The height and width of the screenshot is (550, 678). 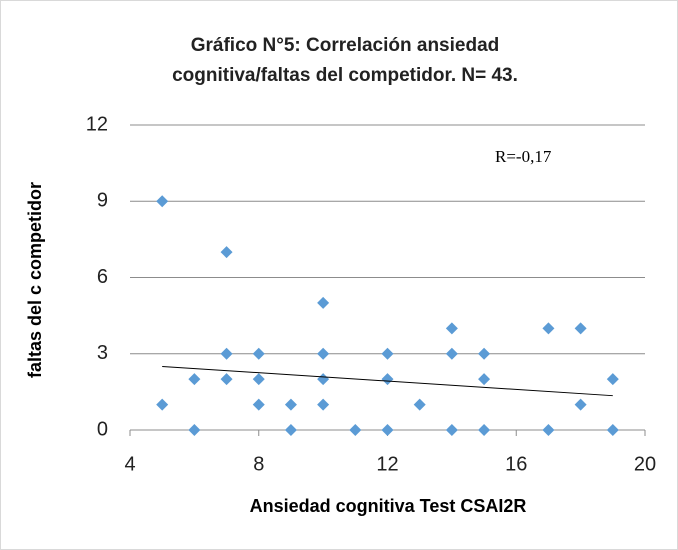 I want to click on y-tick-label: 3, so click(x=102, y=353).